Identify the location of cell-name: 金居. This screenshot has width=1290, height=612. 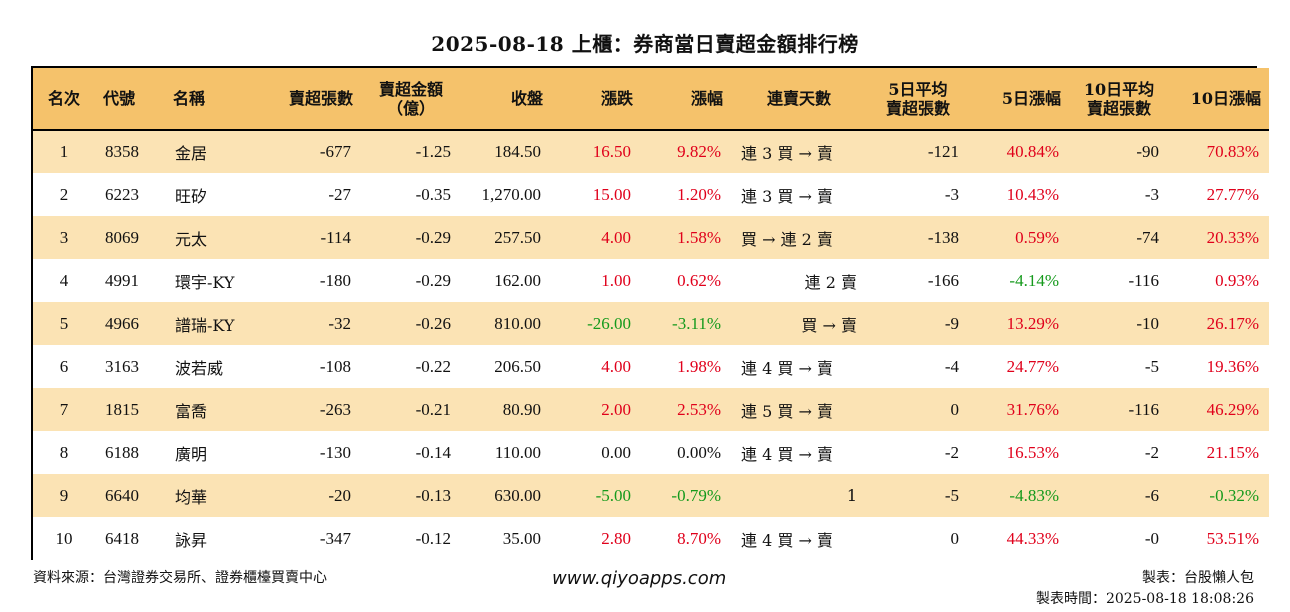
(191, 153).